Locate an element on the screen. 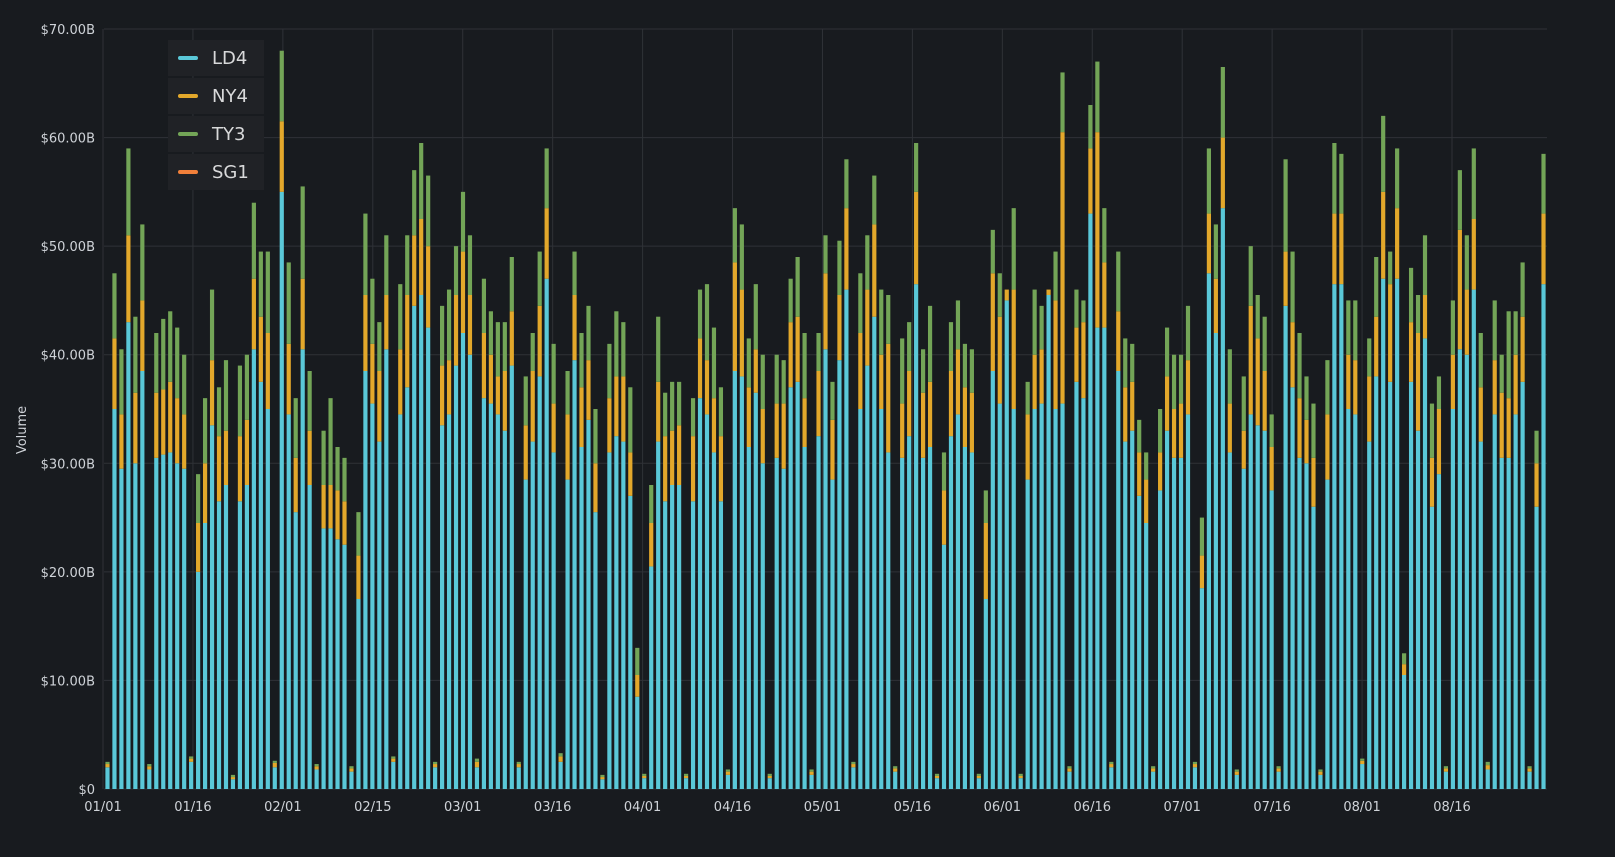  legend-item-ld4: LD4 is located at coordinates (216, 58).